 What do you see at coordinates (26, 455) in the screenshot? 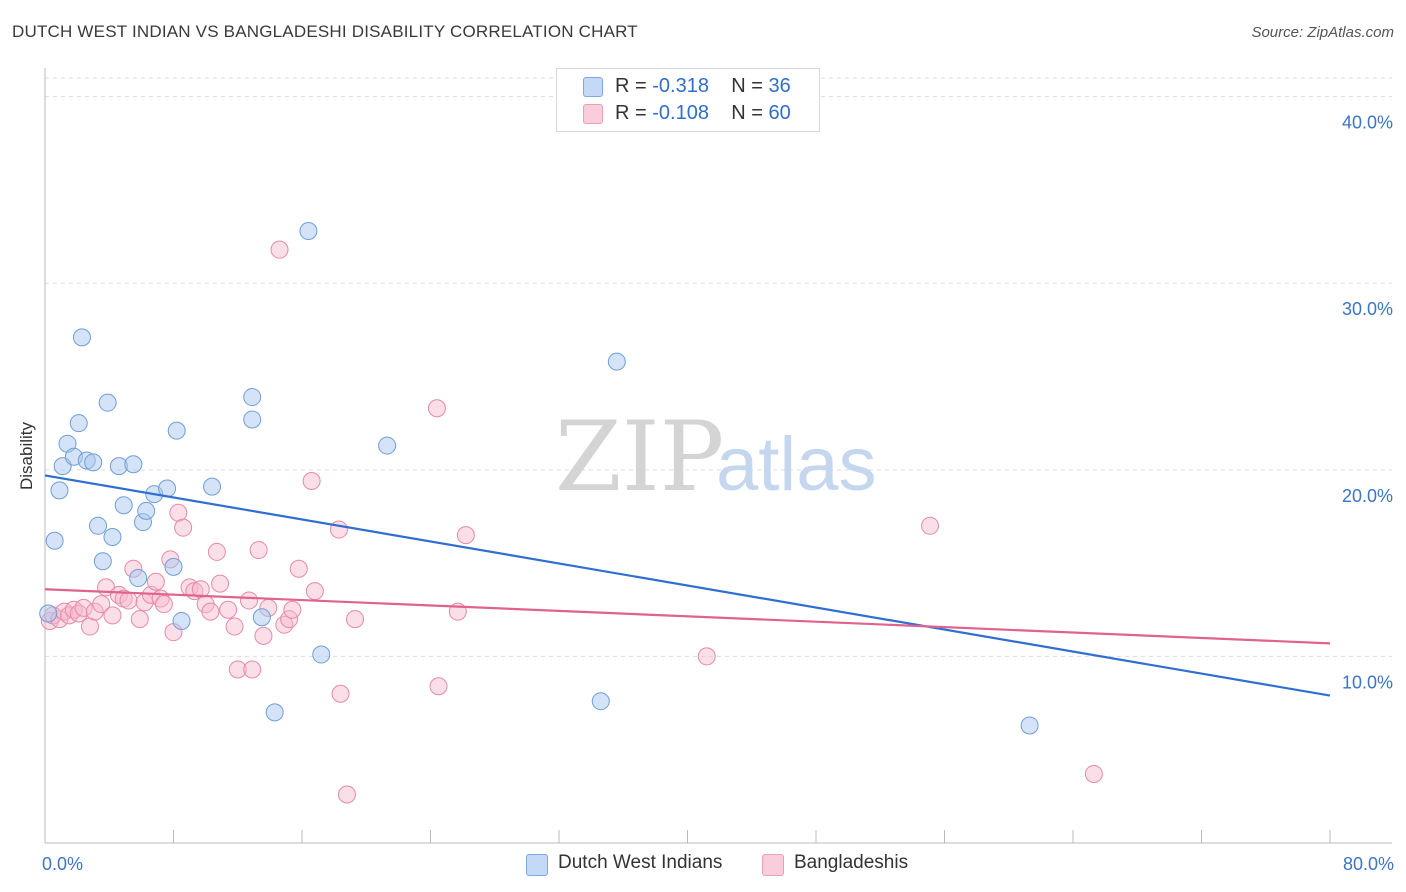
I see `y-axis-label: Disability` at bounding box center [26, 455].